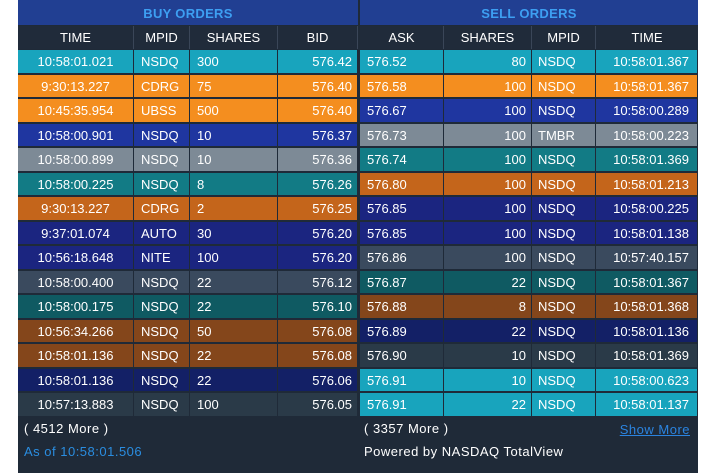  Describe the element at coordinates (188, 160) in the screenshot. I see `buy-order-row: 10:58:00.899 NSDQ 10 576.36` at that location.